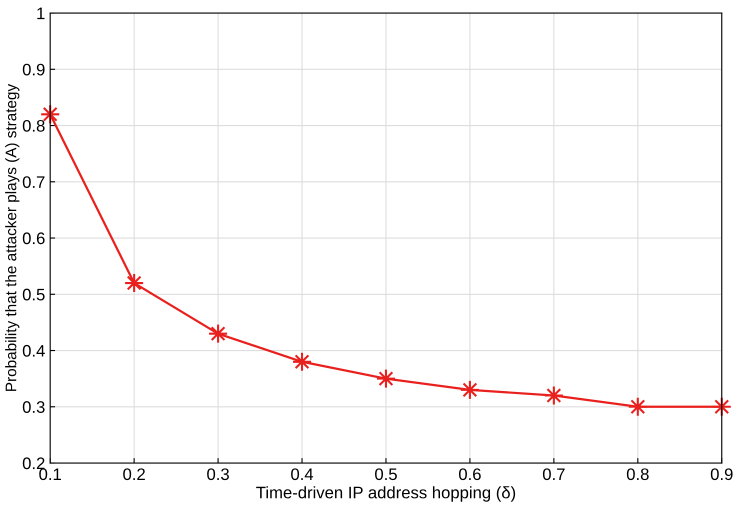 The image size is (738, 522). I want to click on x-tick-label: 0.9, so click(721, 474).